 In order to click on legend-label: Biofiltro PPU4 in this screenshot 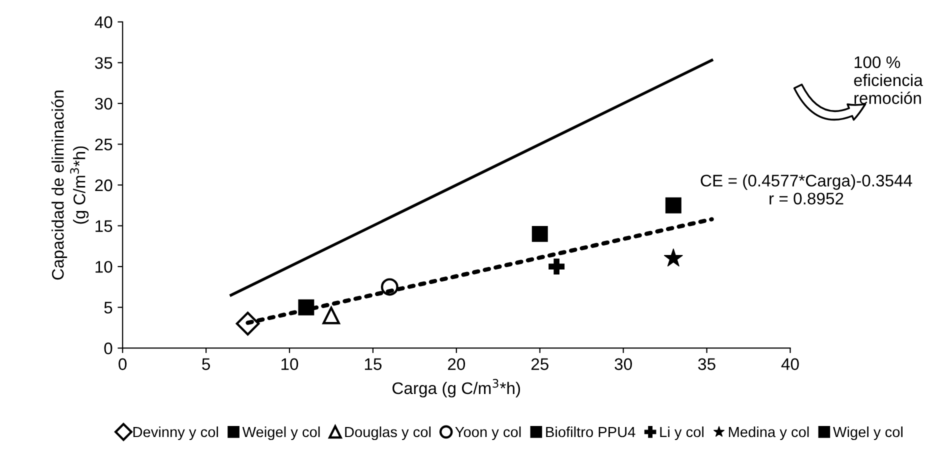, I will do `click(591, 432)`.